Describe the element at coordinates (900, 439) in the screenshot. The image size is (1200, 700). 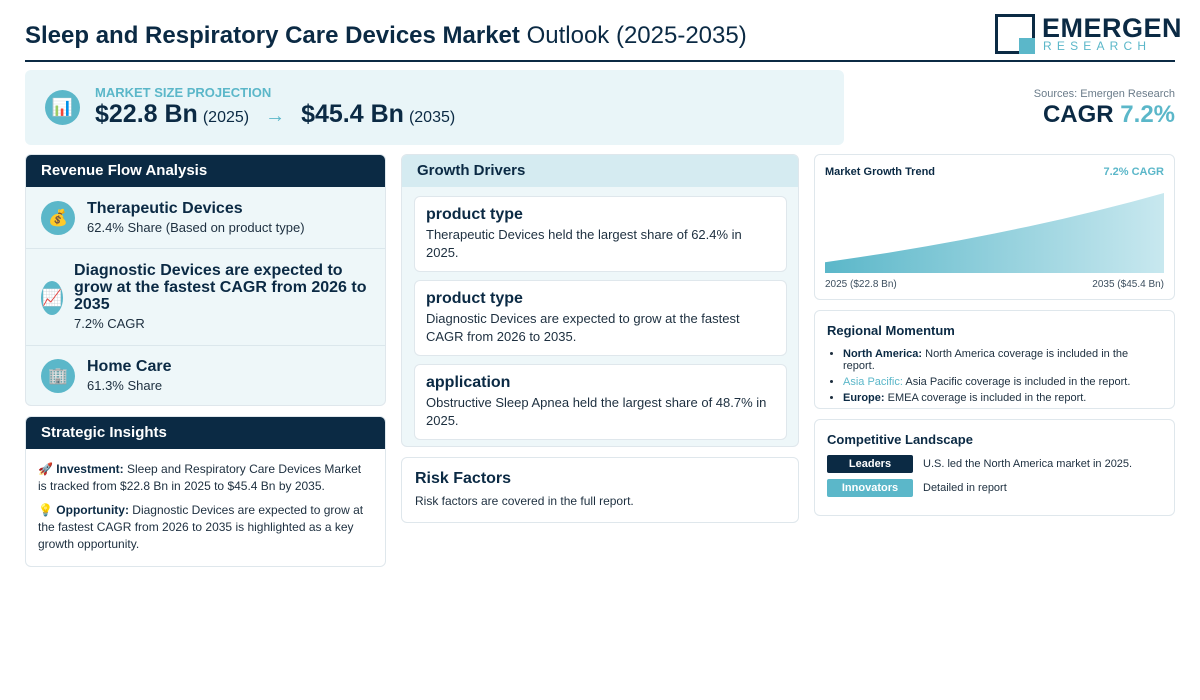
I see `competitive-landscape-title: Competitive Landscape` at that location.